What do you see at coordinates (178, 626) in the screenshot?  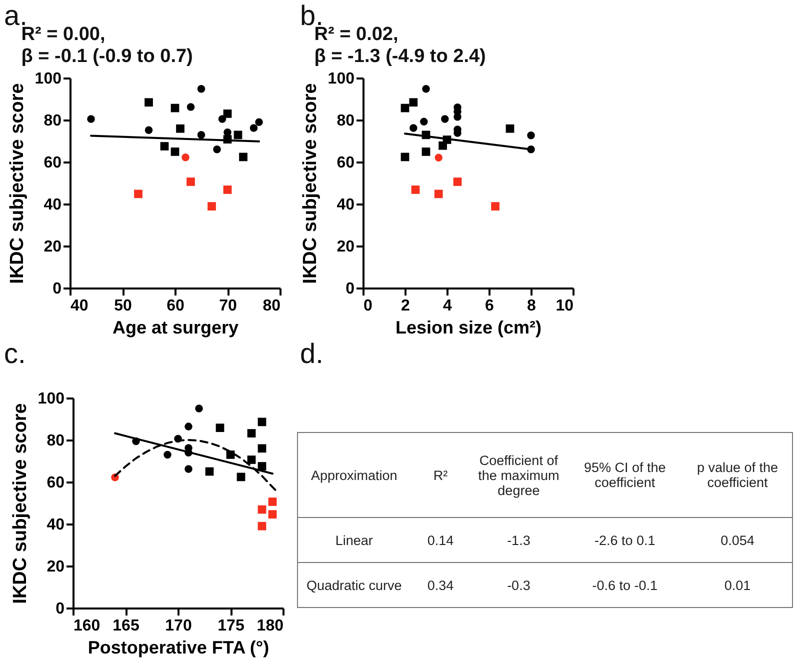 I see `x-tick-label: 170` at bounding box center [178, 626].